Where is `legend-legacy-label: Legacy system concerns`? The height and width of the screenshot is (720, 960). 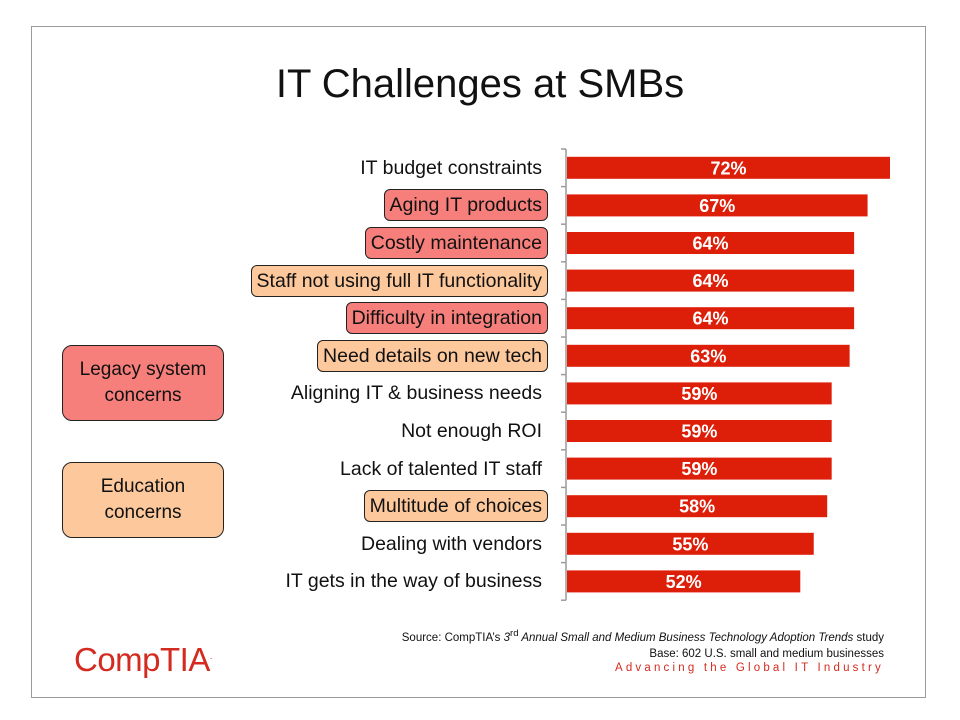
legend-legacy-label: Legacy system concerns is located at coordinates (143, 382).